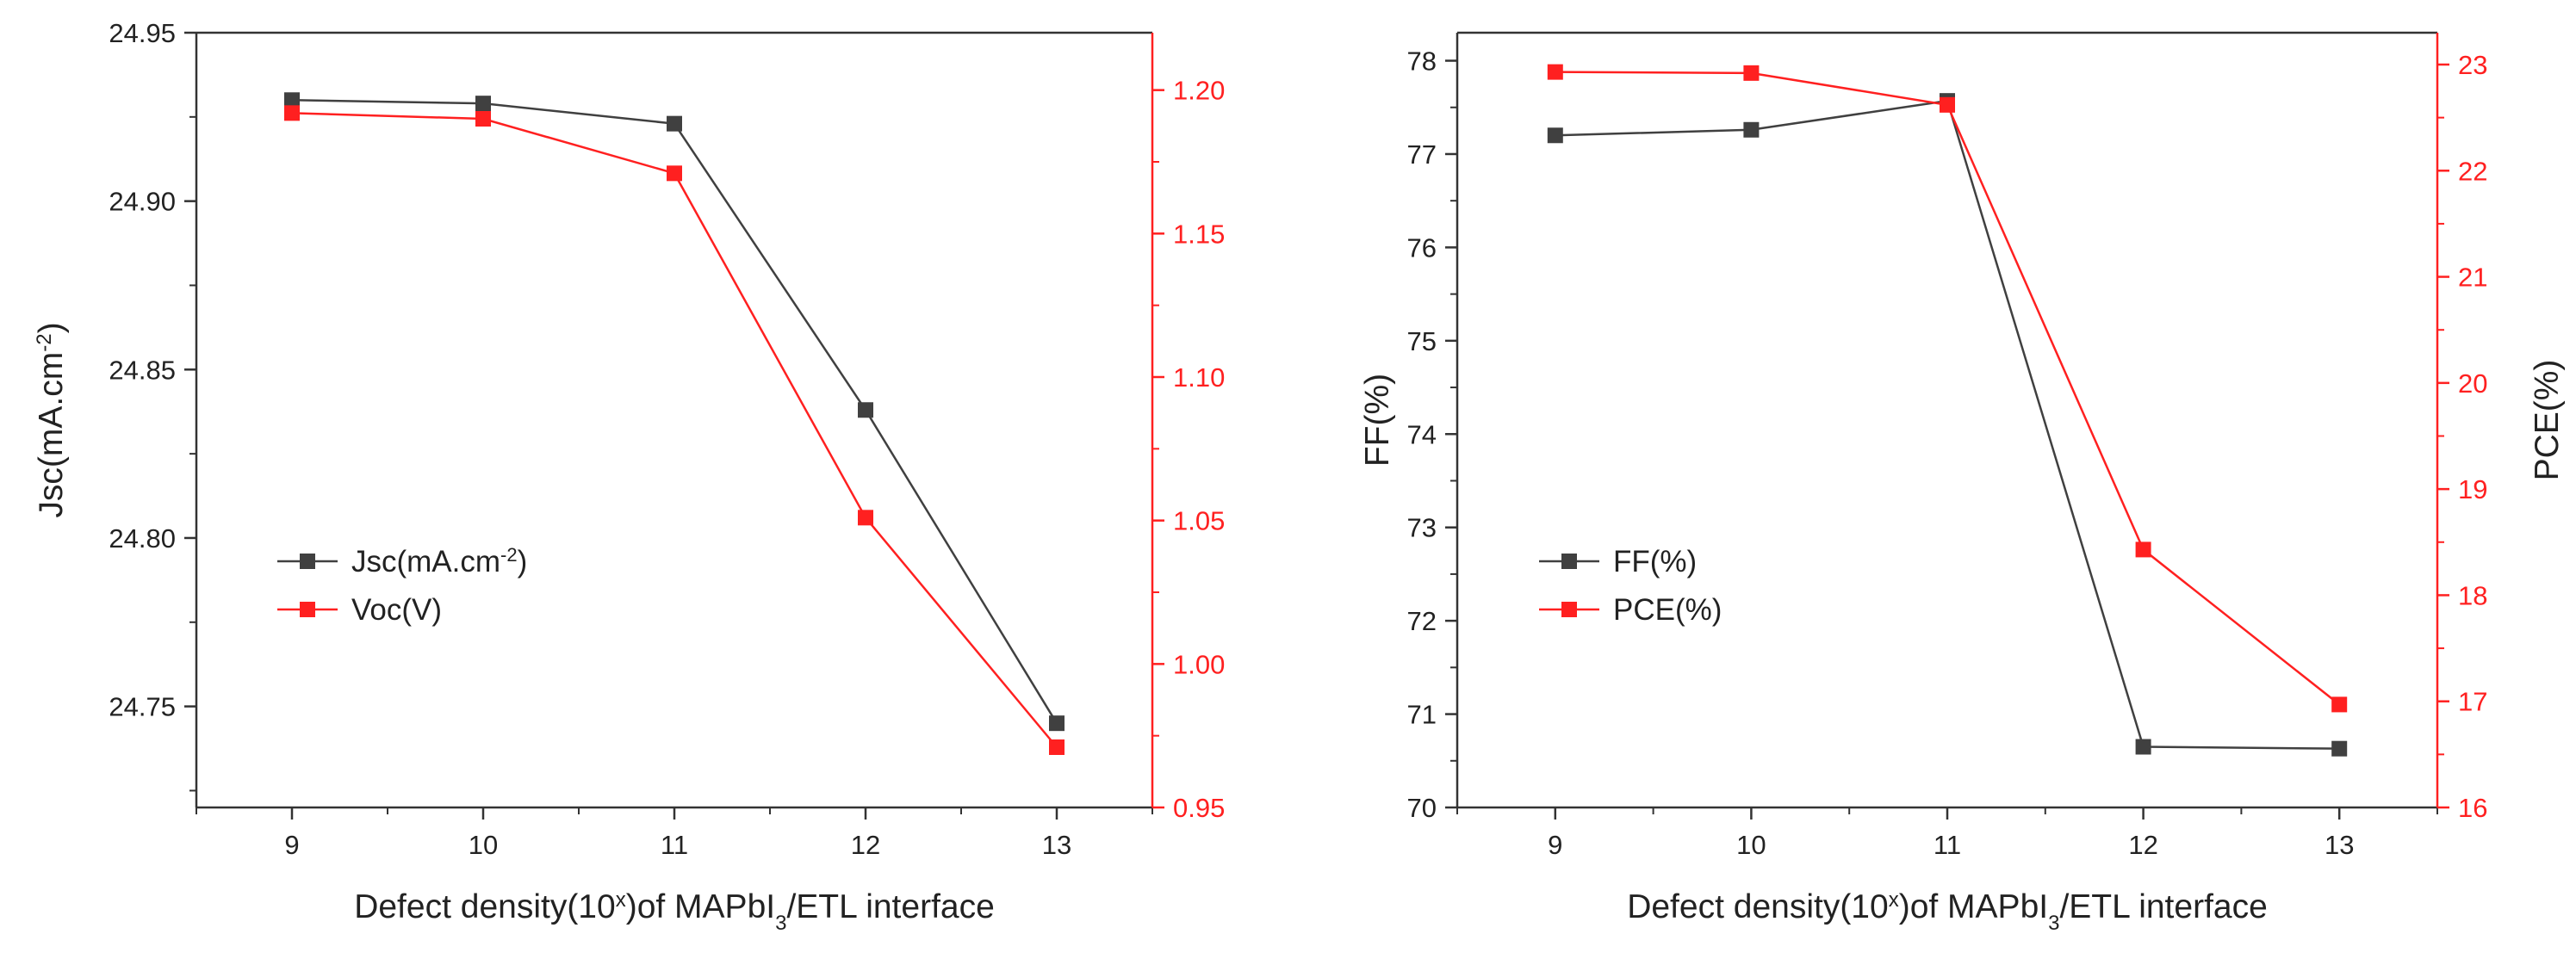  Describe the element at coordinates (1422, 61) in the screenshot. I see `left-tick-label: 78` at that location.